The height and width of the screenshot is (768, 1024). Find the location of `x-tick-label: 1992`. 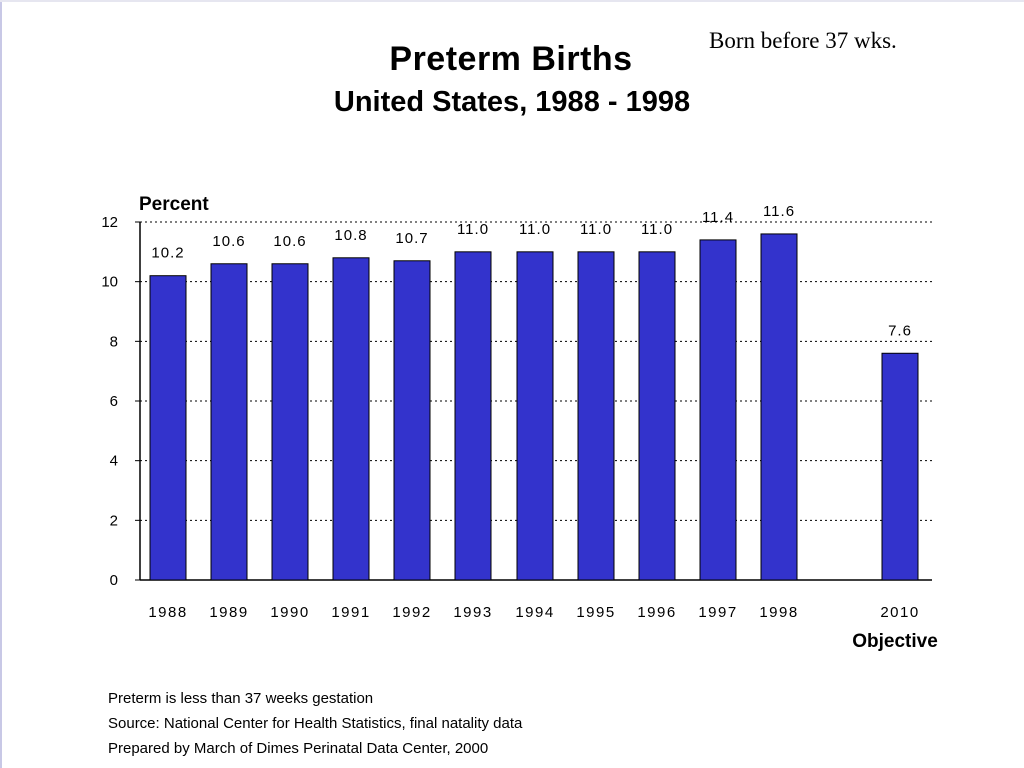

x-tick-label: 1992 is located at coordinates (411, 612).